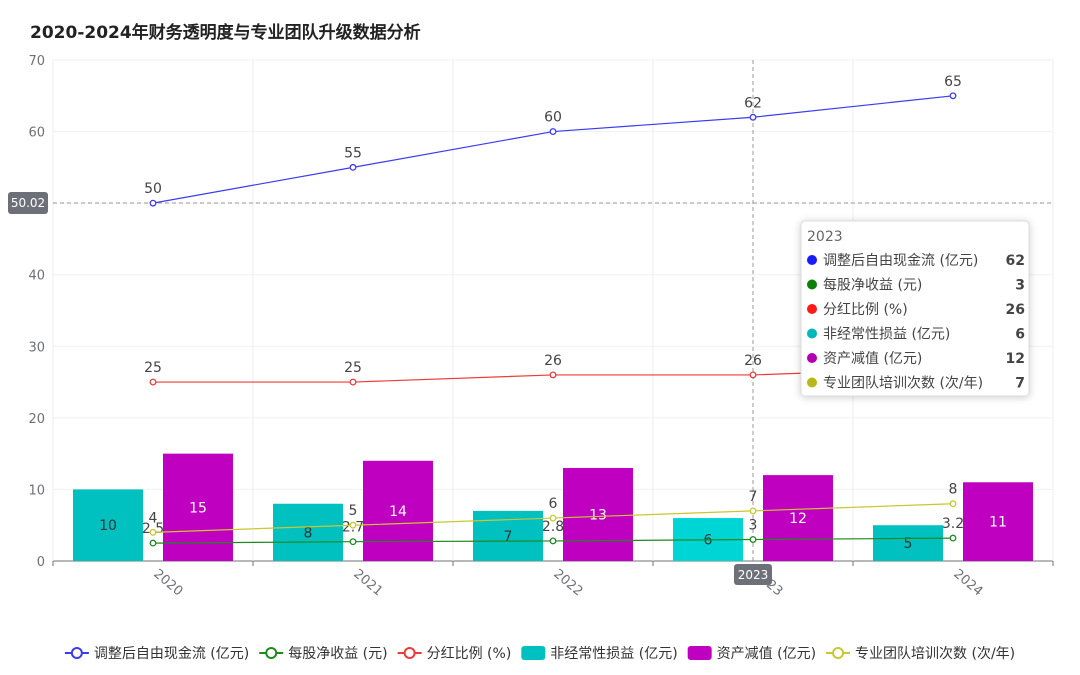 Image resolution: width=1080 pixels, height=675 pixels. Describe the element at coordinates (225, 33) in the screenshot. I see `chart-title: 2020-2024年财务透明度与专业团队升级数据分析` at that location.